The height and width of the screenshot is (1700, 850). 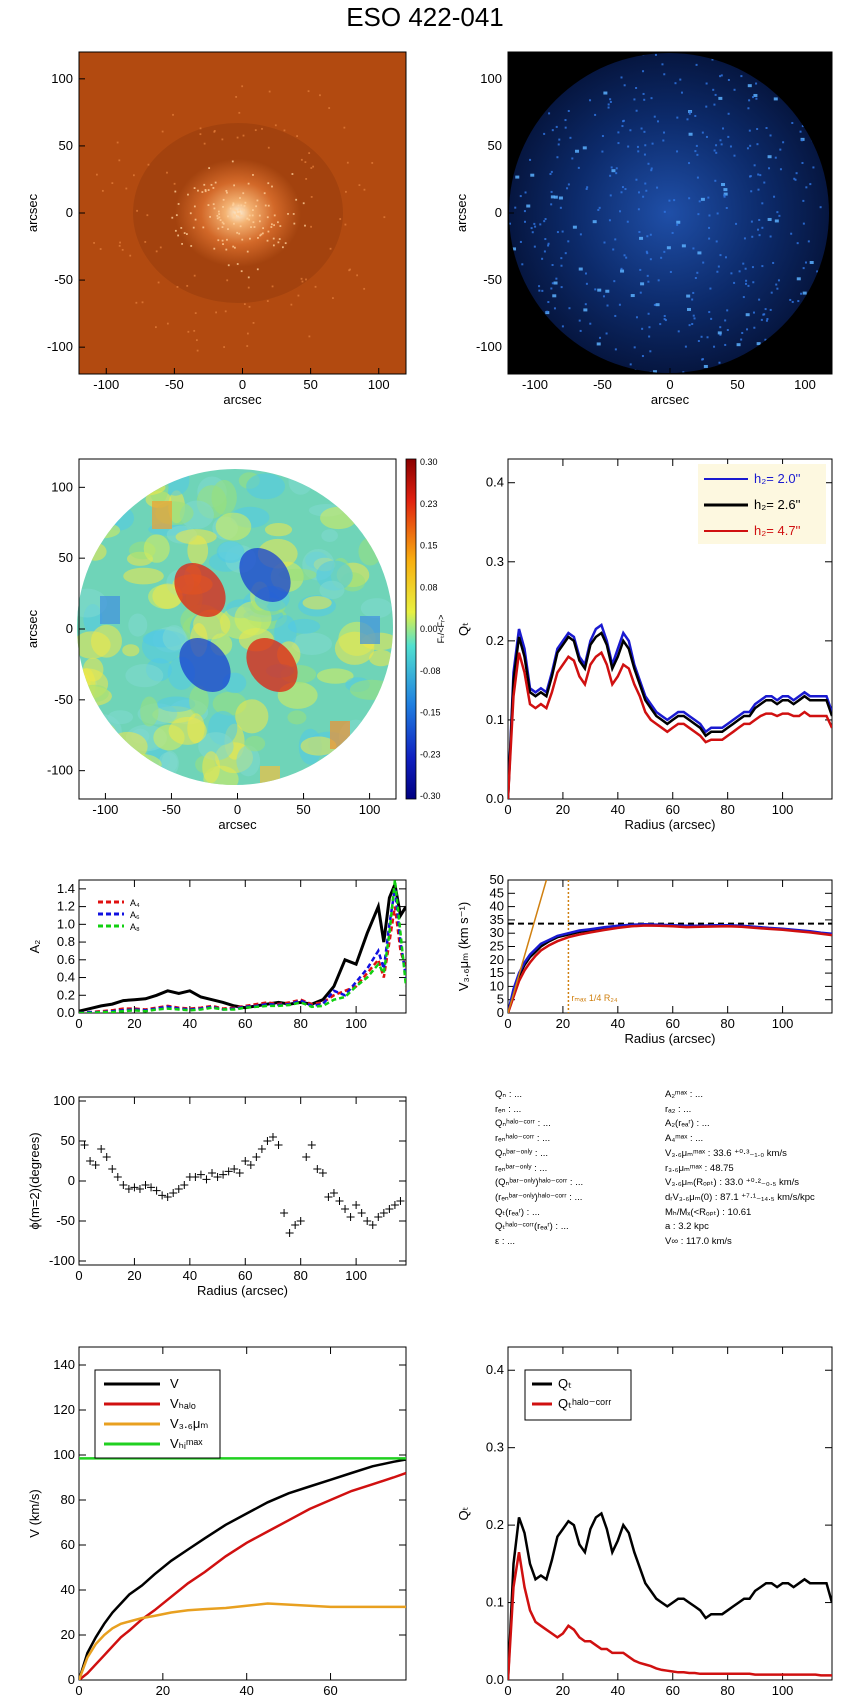 I want to click on v36-series-line, so click(x=670, y=968).